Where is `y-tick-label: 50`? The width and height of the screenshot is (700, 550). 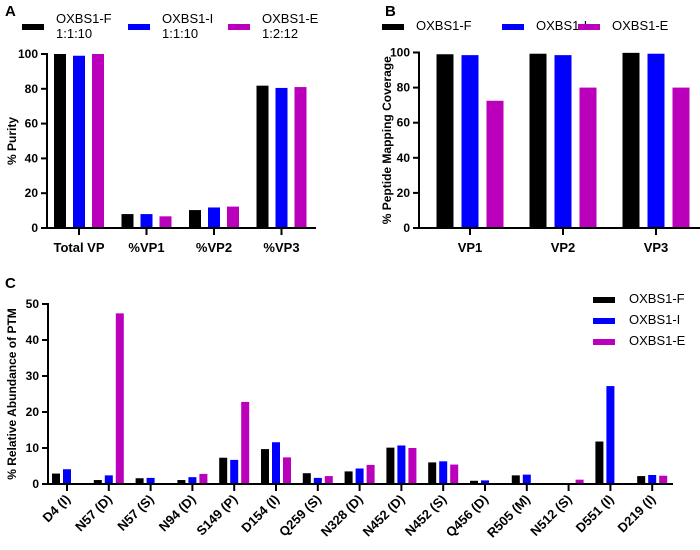 y-tick-label: 50 is located at coordinates (33, 304).